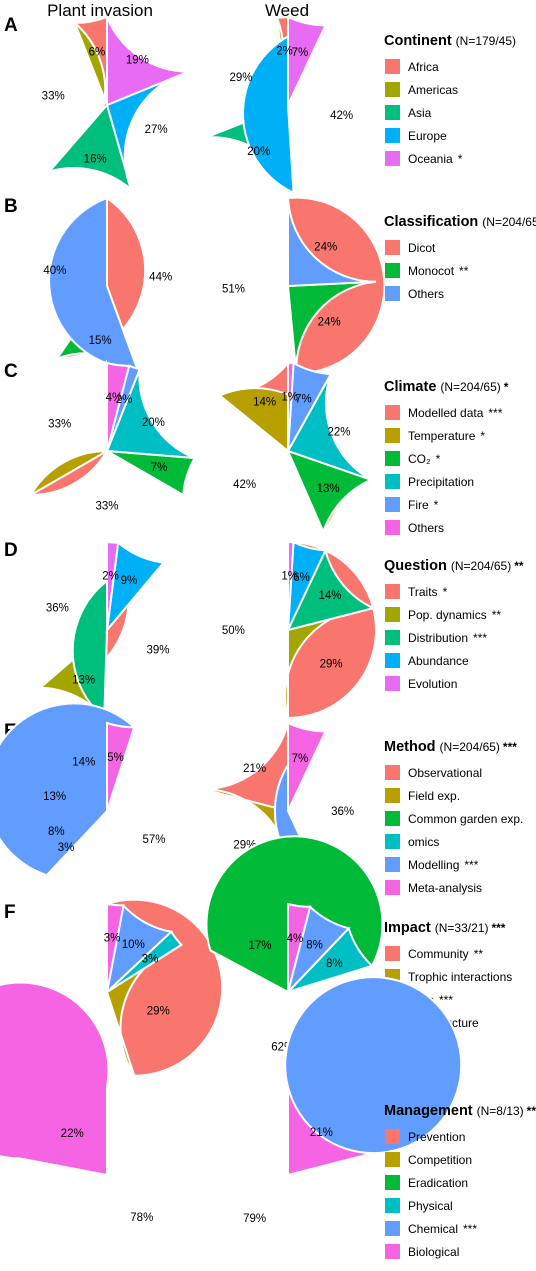 This screenshot has height=1271, width=536. What do you see at coordinates (465, 819) in the screenshot?
I see `legend-item: Common garden exp.` at bounding box center [465, 819].